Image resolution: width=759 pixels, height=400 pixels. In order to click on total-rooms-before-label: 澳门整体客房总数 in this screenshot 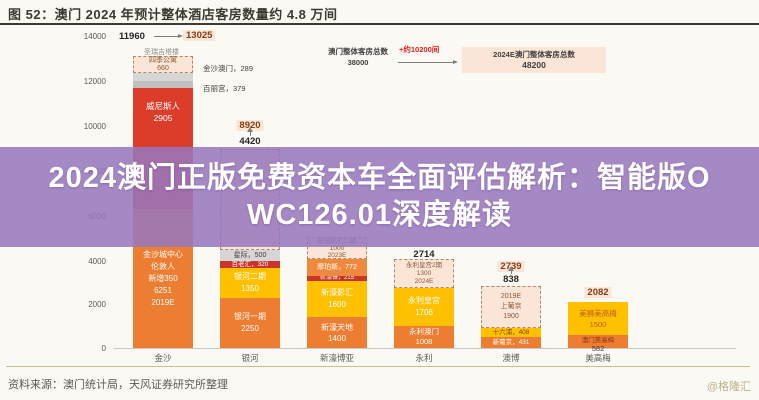, I will do `click(358, 51)`.